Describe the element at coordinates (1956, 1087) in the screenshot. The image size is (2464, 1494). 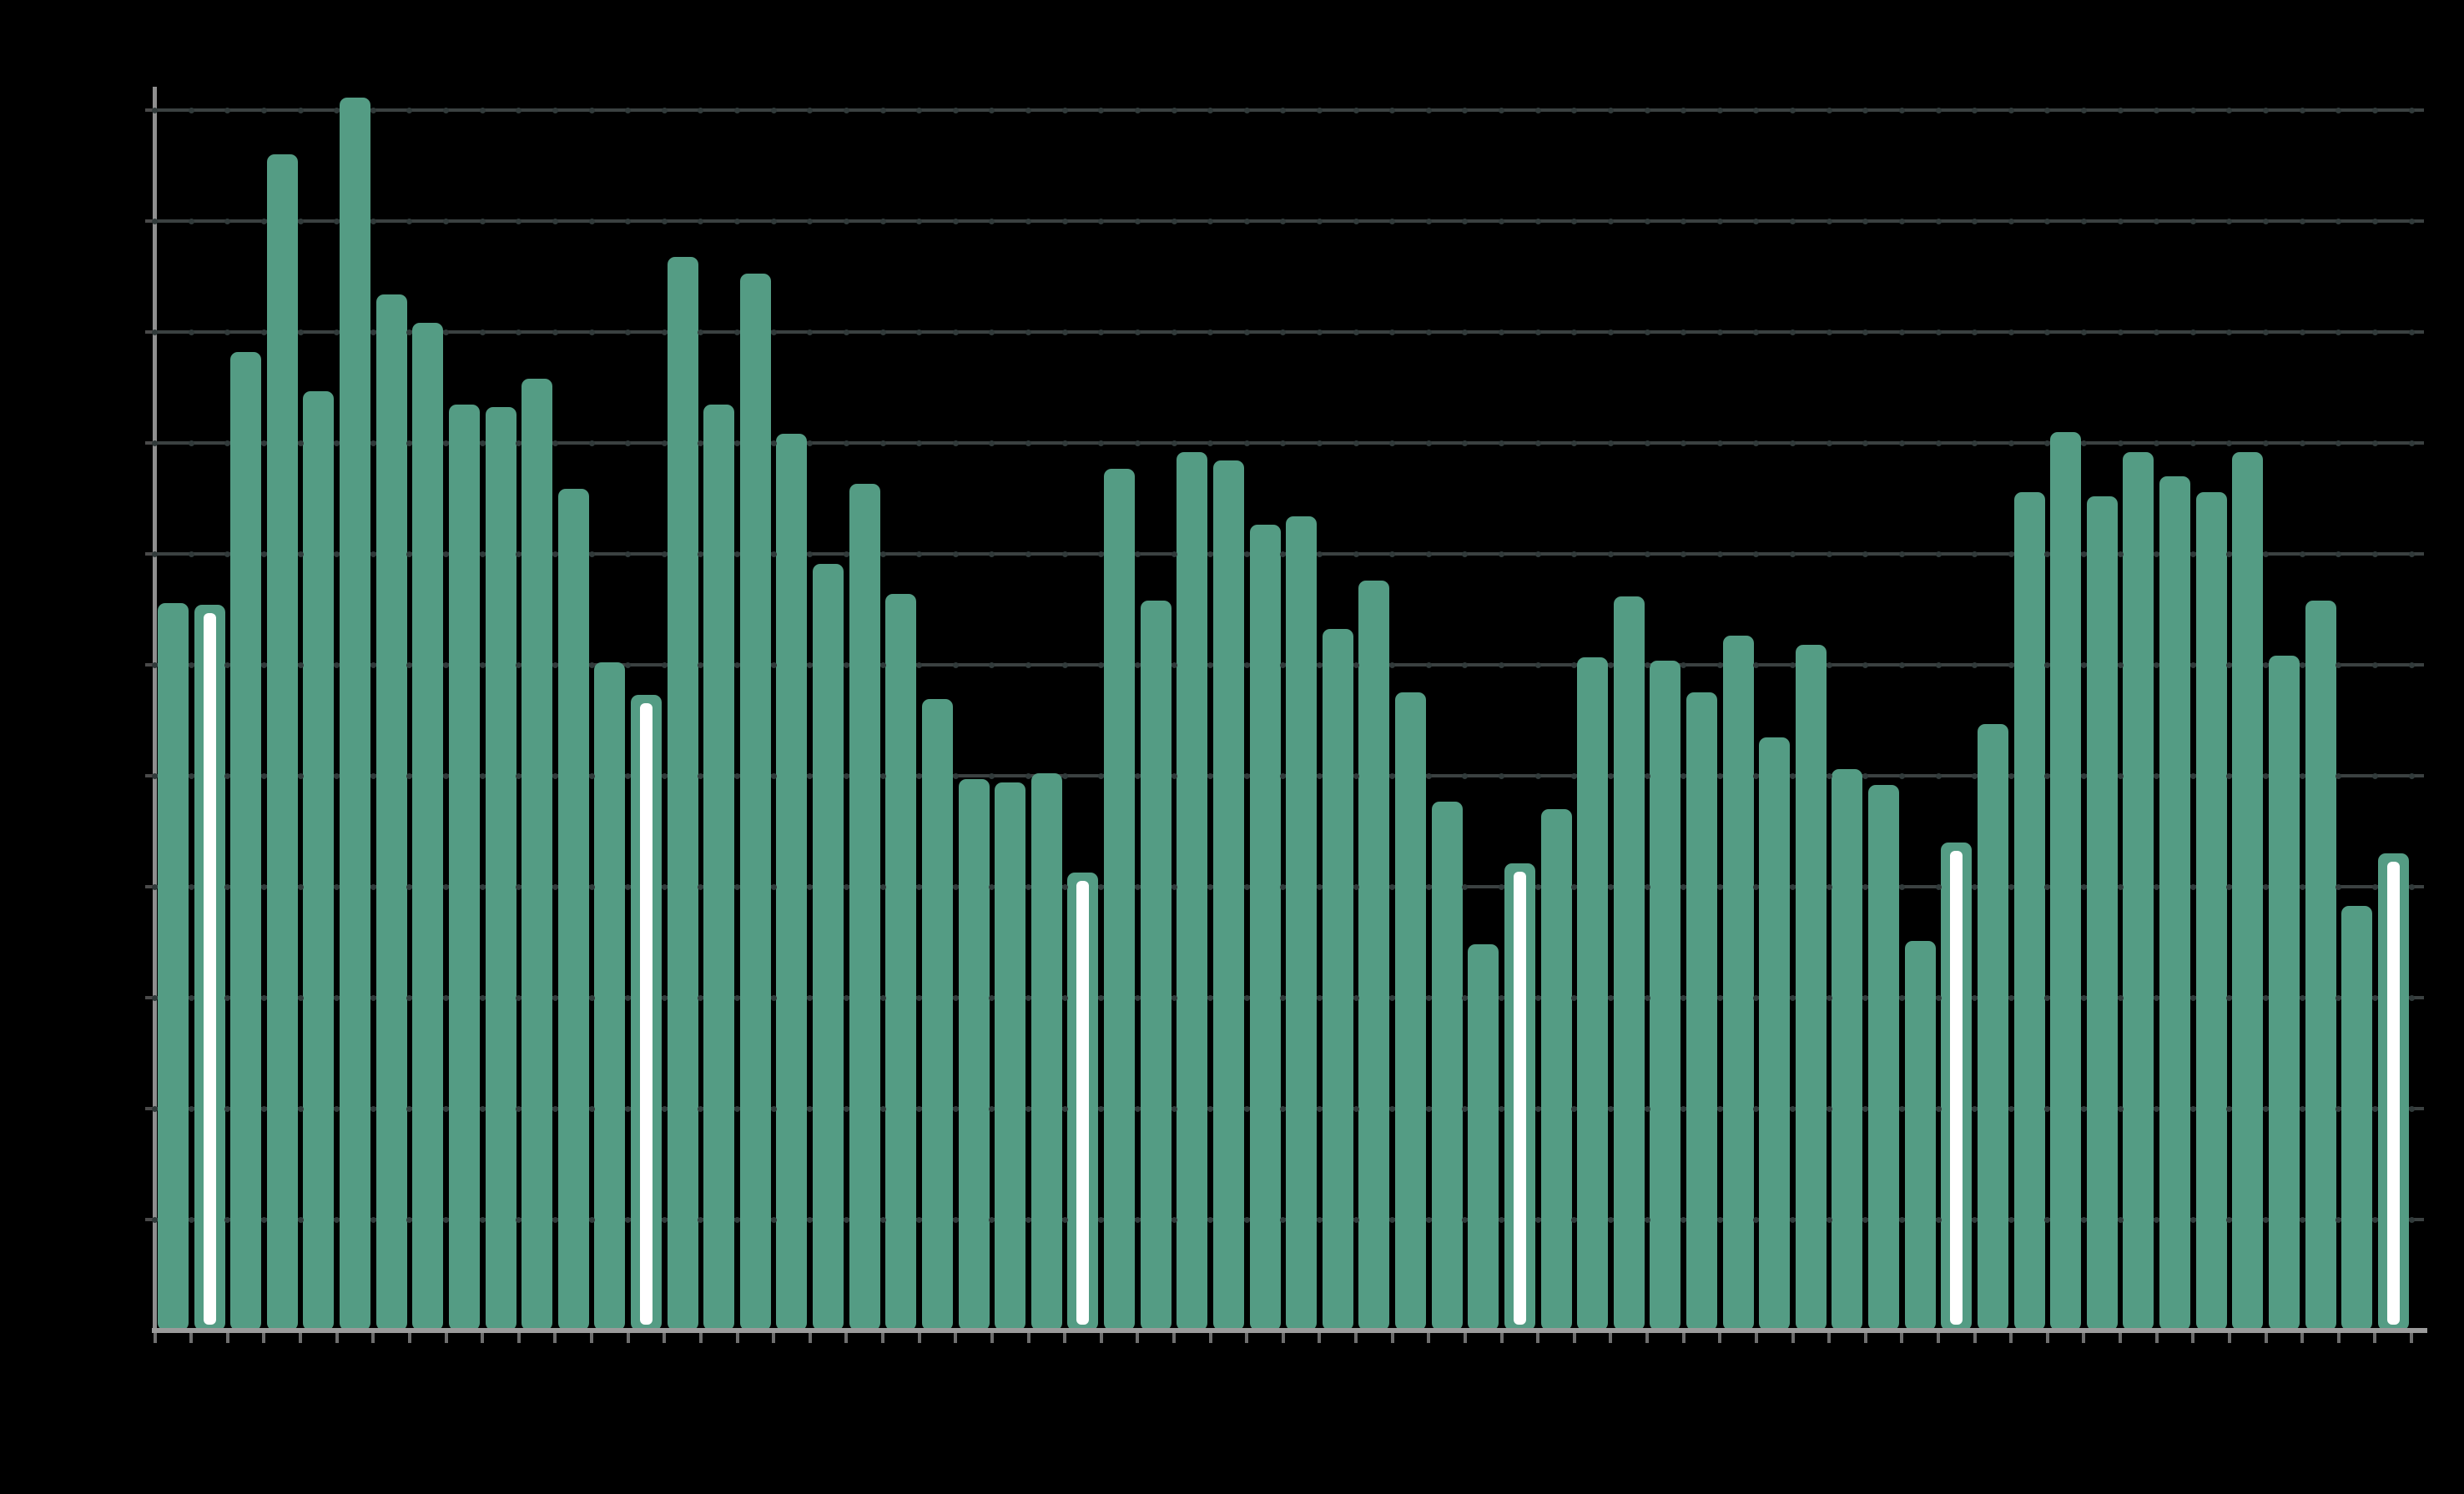
I see `bar-highlight-inner` at that location.